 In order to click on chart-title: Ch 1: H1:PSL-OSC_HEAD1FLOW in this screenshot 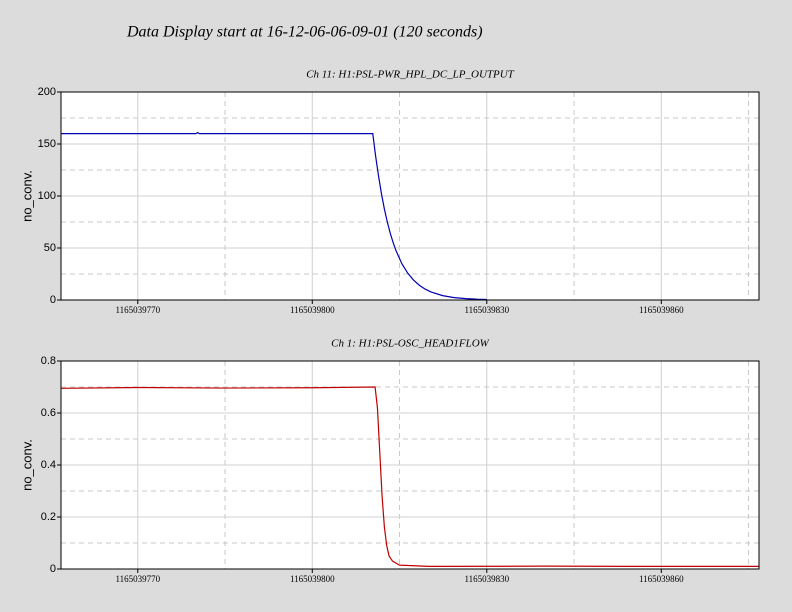, I will do `click(410, 344)`.